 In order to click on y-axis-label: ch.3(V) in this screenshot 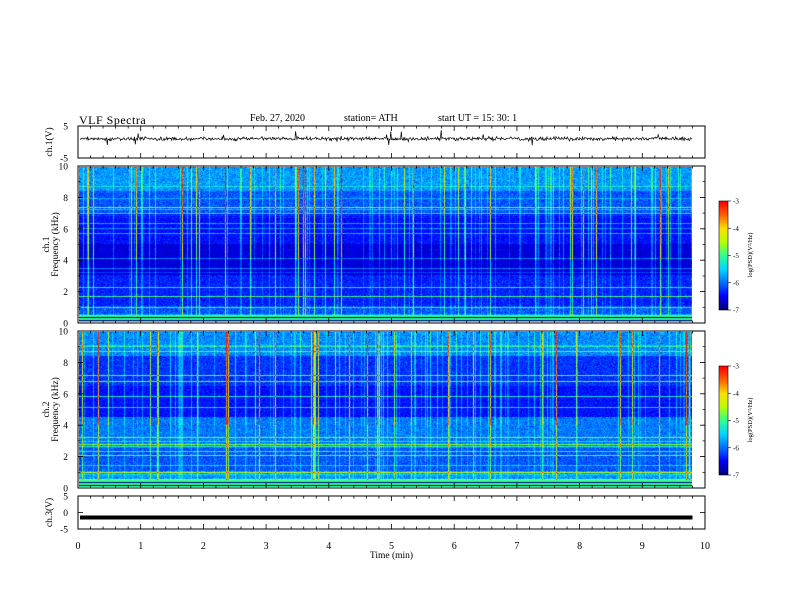, I will do `click(49, 512)`.